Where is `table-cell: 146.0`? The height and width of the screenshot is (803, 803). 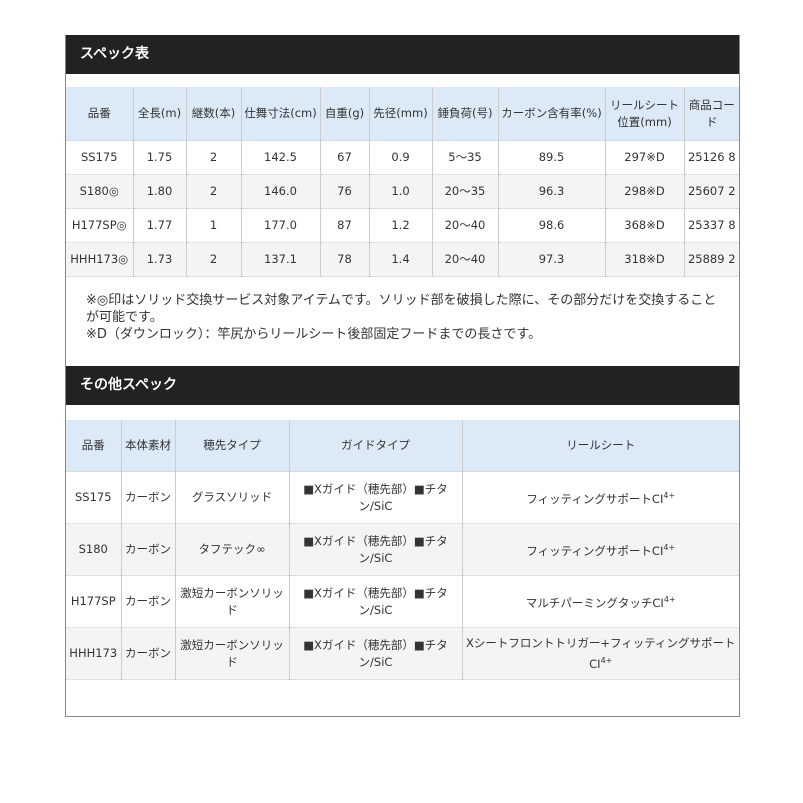
table-cell: 146.0 is located at coordinates (280, 191).